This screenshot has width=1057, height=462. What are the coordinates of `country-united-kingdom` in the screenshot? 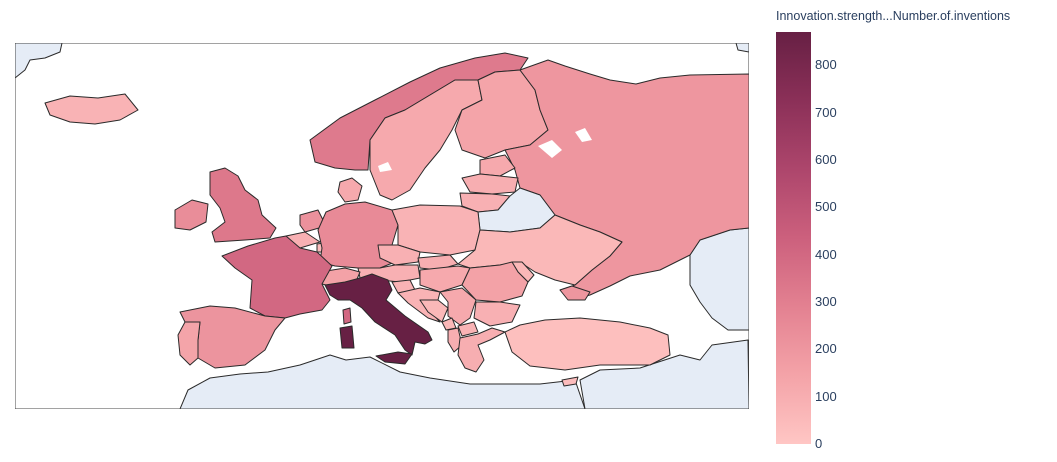 It's located at (243, 205).